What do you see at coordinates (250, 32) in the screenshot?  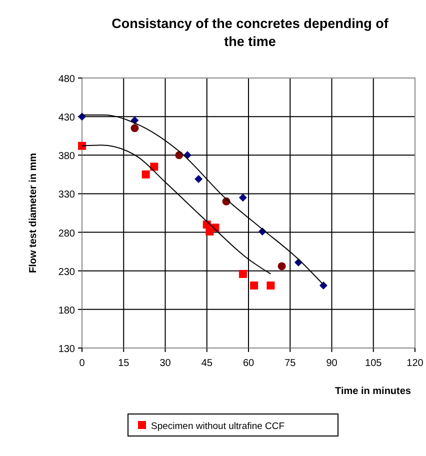 I see `chart-title: Consistancy of the concretes depending of the time` at bounding box center [250, 32].